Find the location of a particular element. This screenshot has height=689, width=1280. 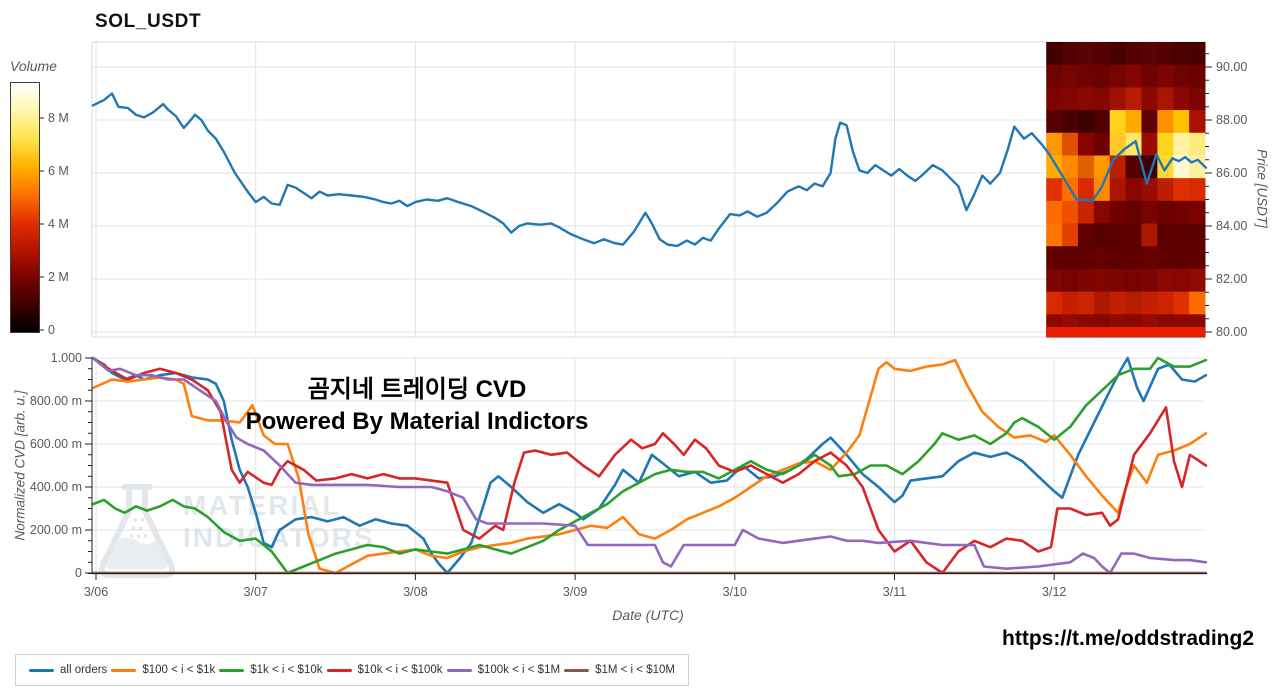

price-tick-label: 88.00 is located at coordinates (1231, 120).